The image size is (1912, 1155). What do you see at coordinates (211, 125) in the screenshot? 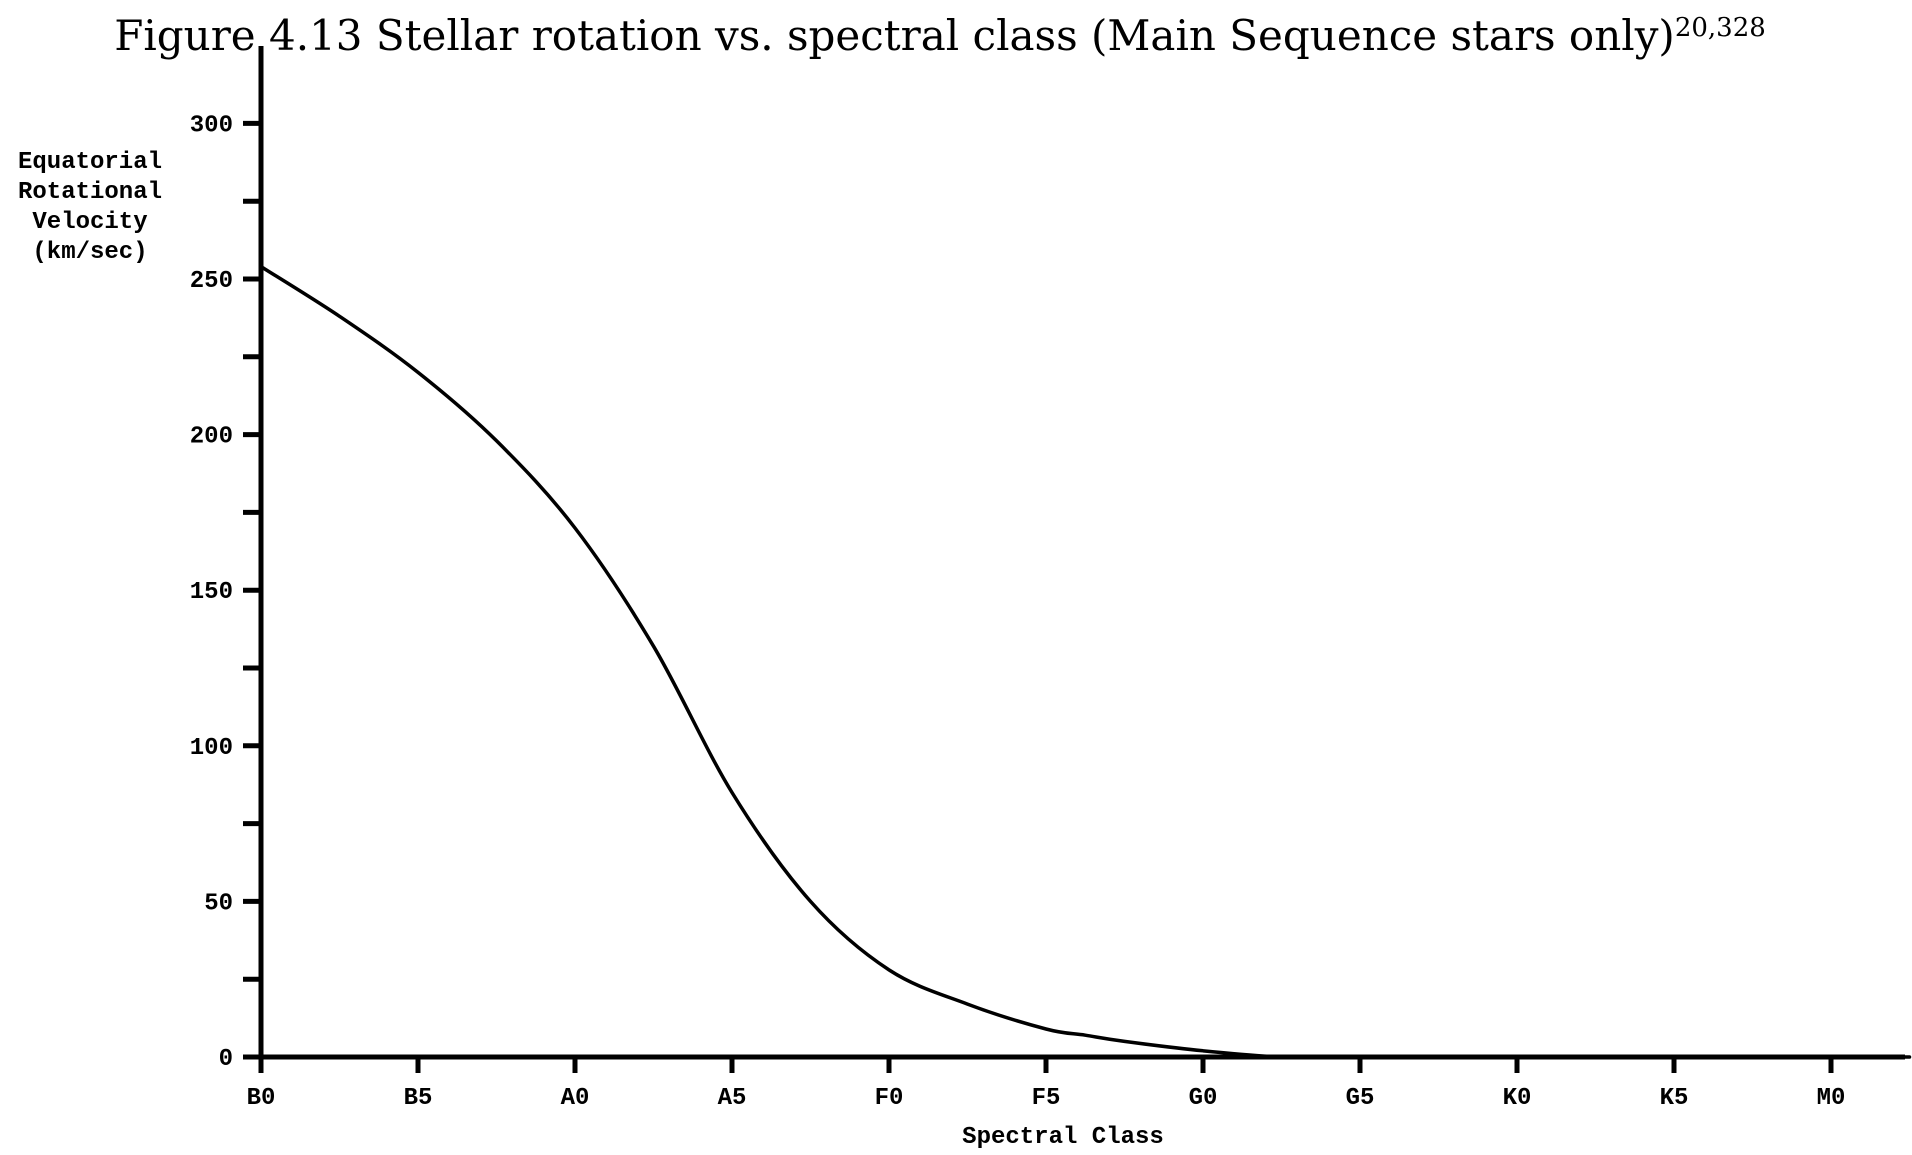
I see `y-tick-label: 300` at bounding box center [211, 125].